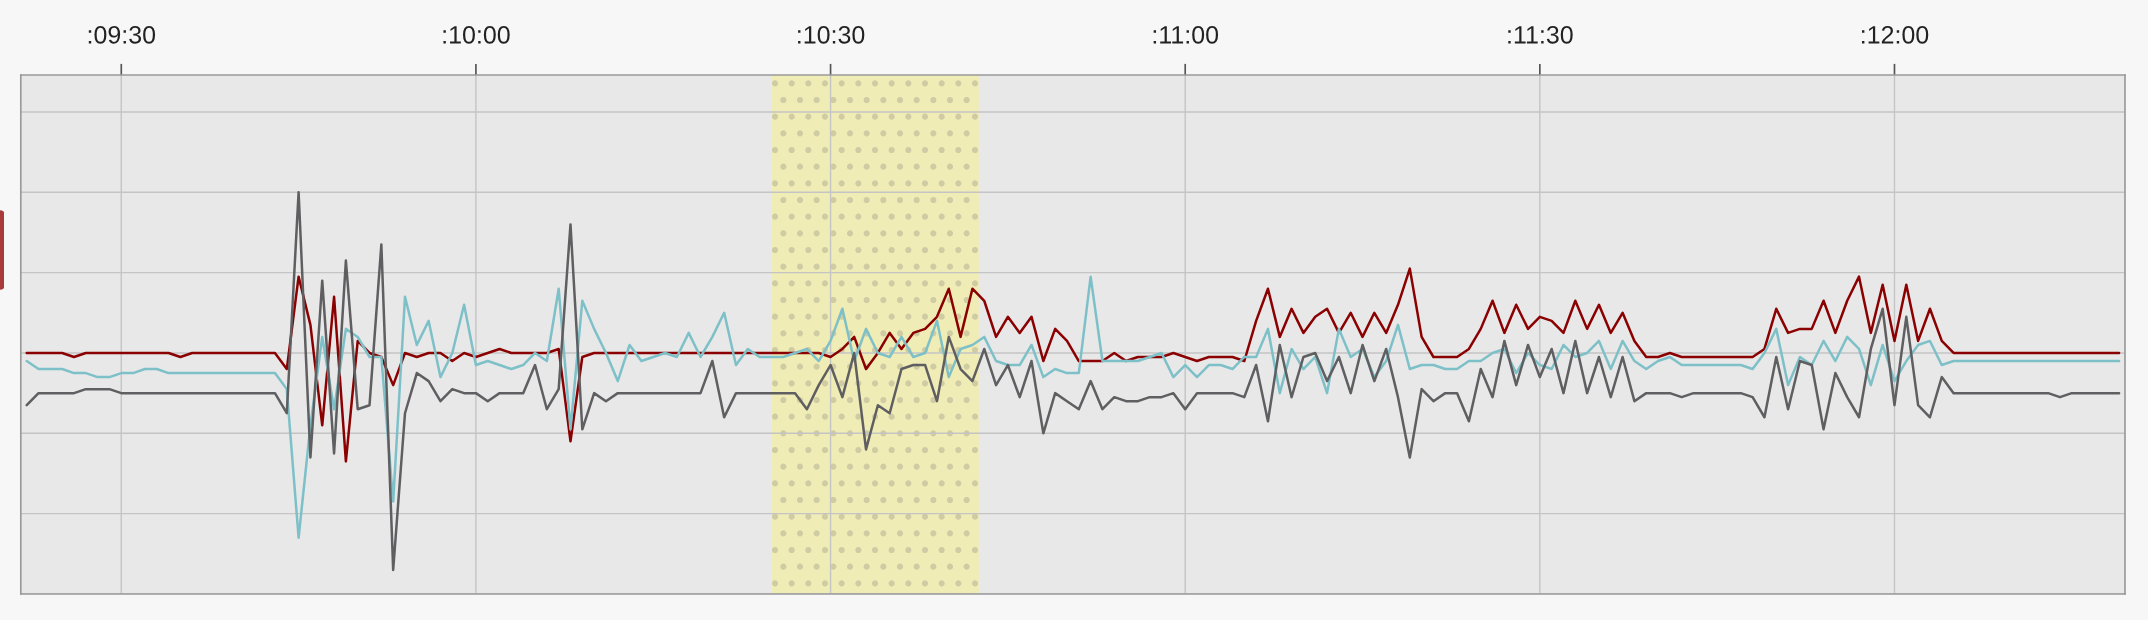  What do you see at coordinates (1186, 34) in the screenshot?
I see `x-tick-label: :11:00` at bounding box center [1186, 34].